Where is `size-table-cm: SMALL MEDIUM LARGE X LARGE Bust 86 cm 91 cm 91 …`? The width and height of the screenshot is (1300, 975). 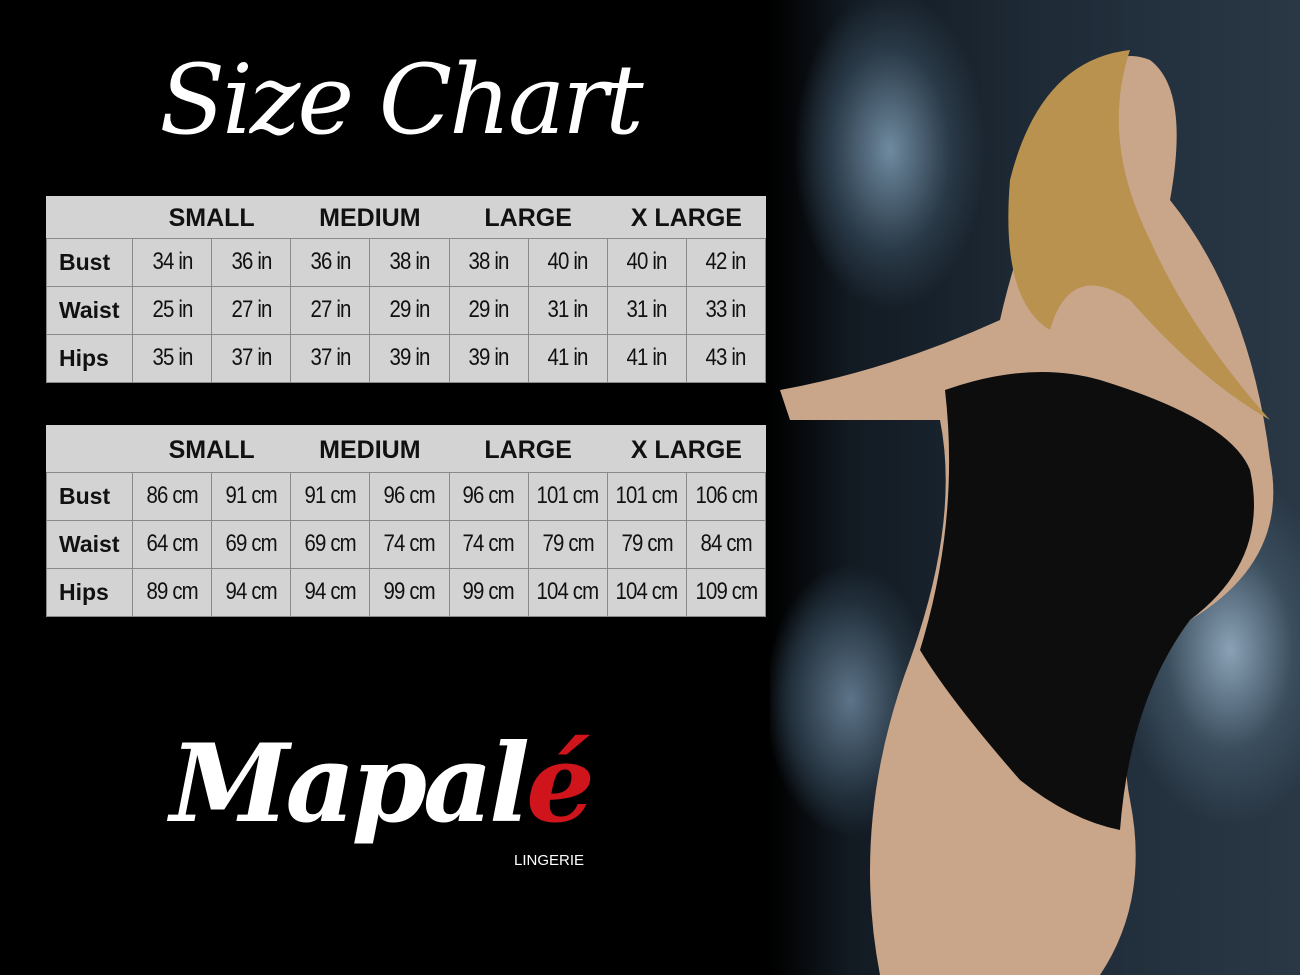 size-table-cm: SMALL MEDIUM LARGE X LARGE Bust 86 cm 91 cm 91 … is located at coordinates (406, 521).